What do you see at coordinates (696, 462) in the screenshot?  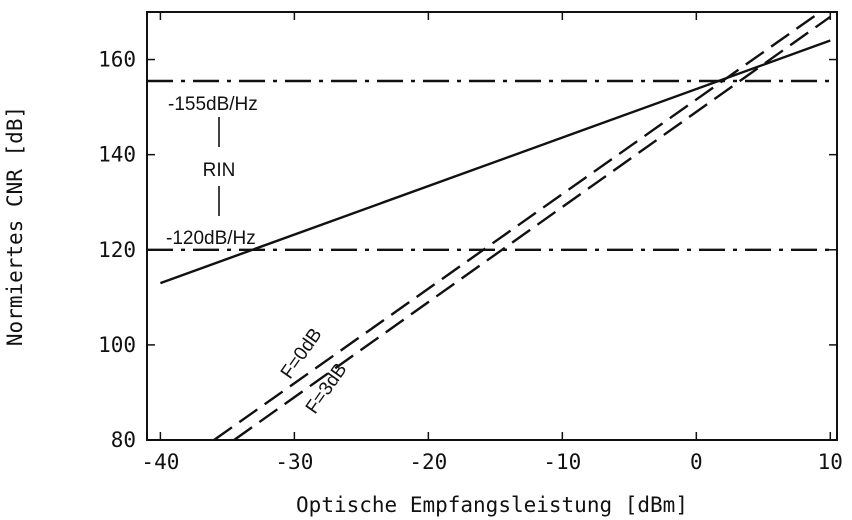 I see `x-tick-label: 0` at bounding box center [696, 462].